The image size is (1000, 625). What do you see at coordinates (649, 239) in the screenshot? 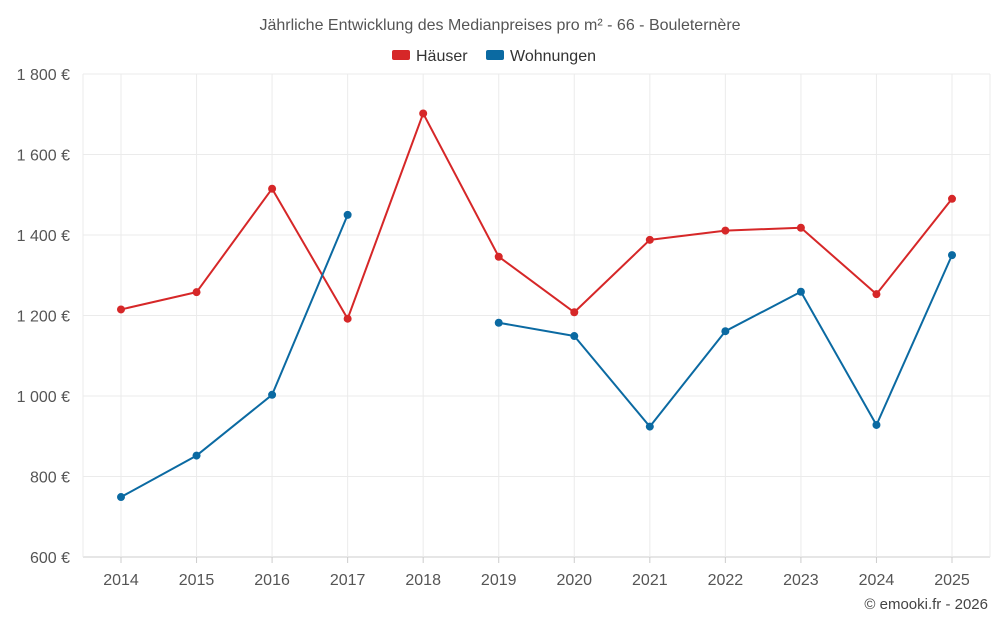
I see `data-point-haeuser-2021` at bounding box center [649, 239].